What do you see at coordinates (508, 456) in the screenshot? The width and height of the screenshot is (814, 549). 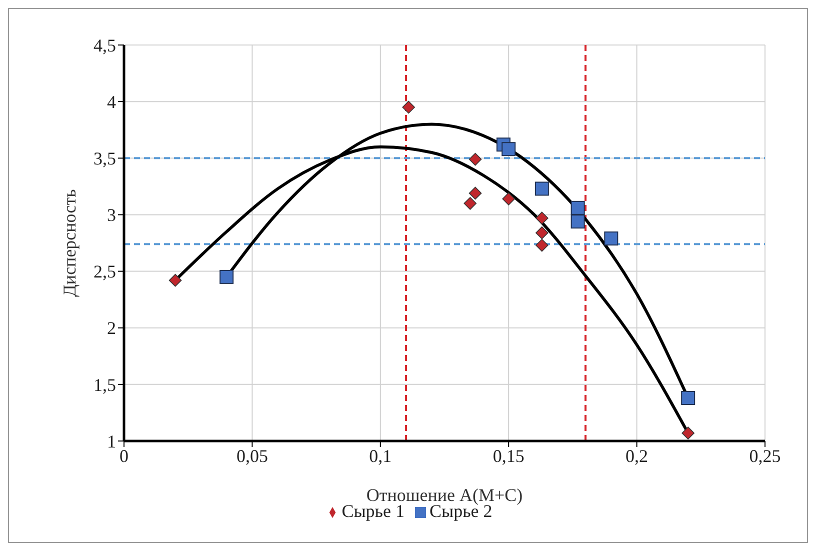 I see `x-tick-label: 0,15` at bounding box center [508, 456].